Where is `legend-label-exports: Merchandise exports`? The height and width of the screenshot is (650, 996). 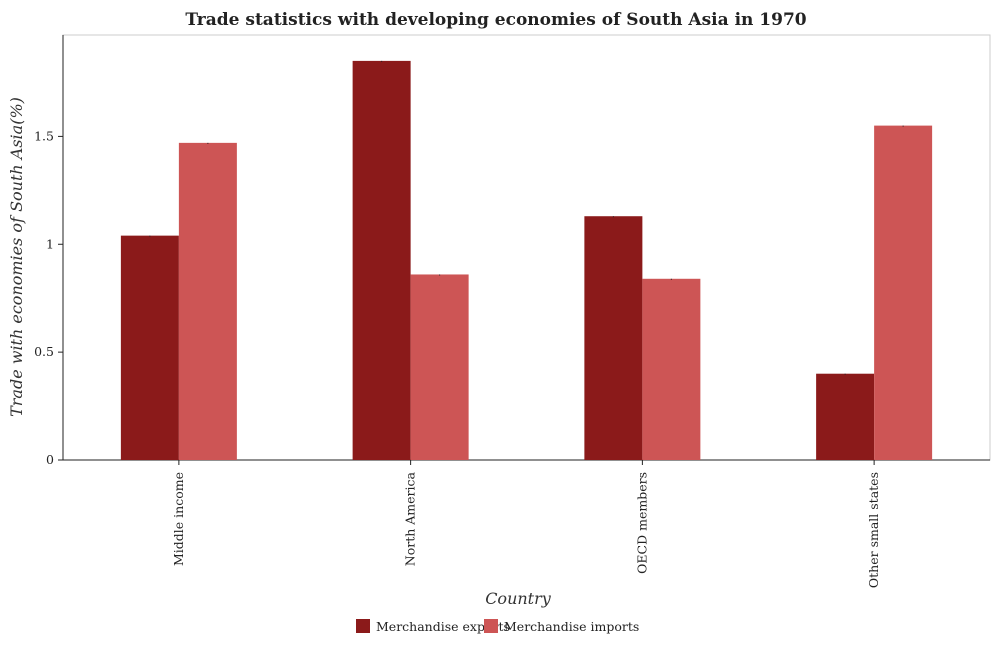
legend-label-exports: Merchandise exports is located at coordinates (443, 626).